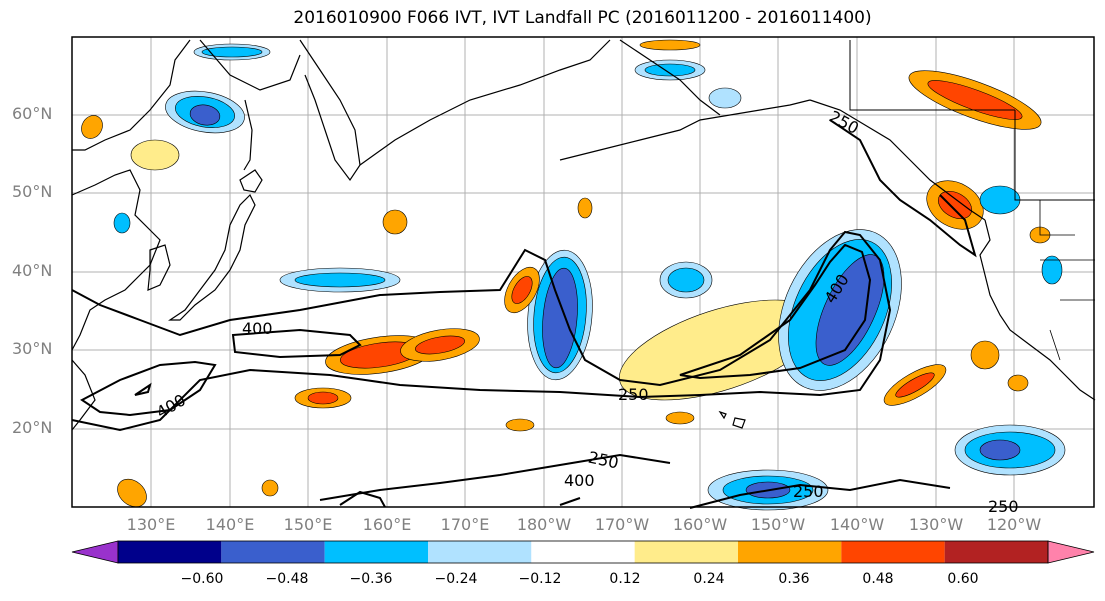 This screenshot has width=1105, height=601. Describe the element at coordinates (32, 270) in the screenshot. I see `lat-label: 40°N` at that location.